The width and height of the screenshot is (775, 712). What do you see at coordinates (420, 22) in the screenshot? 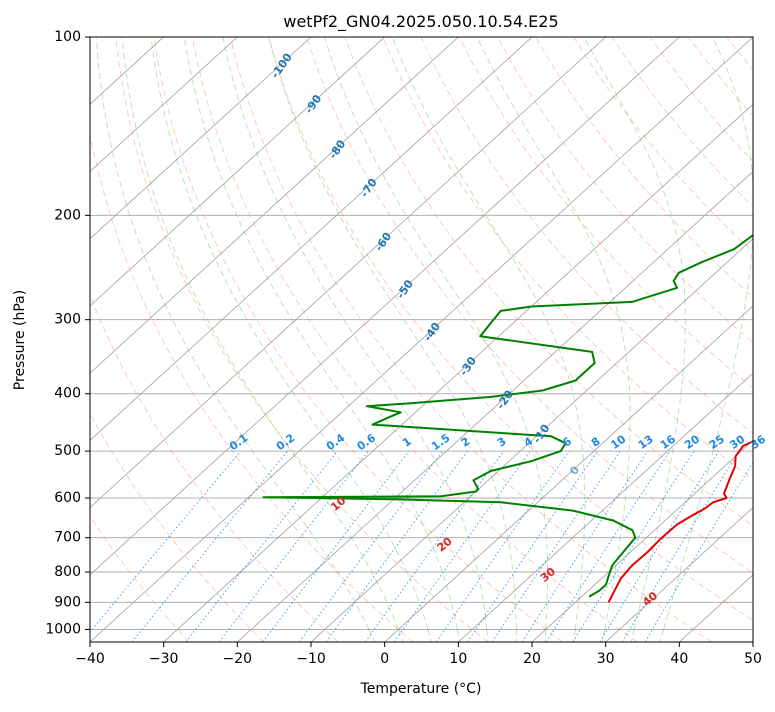
I see `chart-title: wetPf2_GN04.2025.050.10.54.E25` at bounding box center [420, 22].